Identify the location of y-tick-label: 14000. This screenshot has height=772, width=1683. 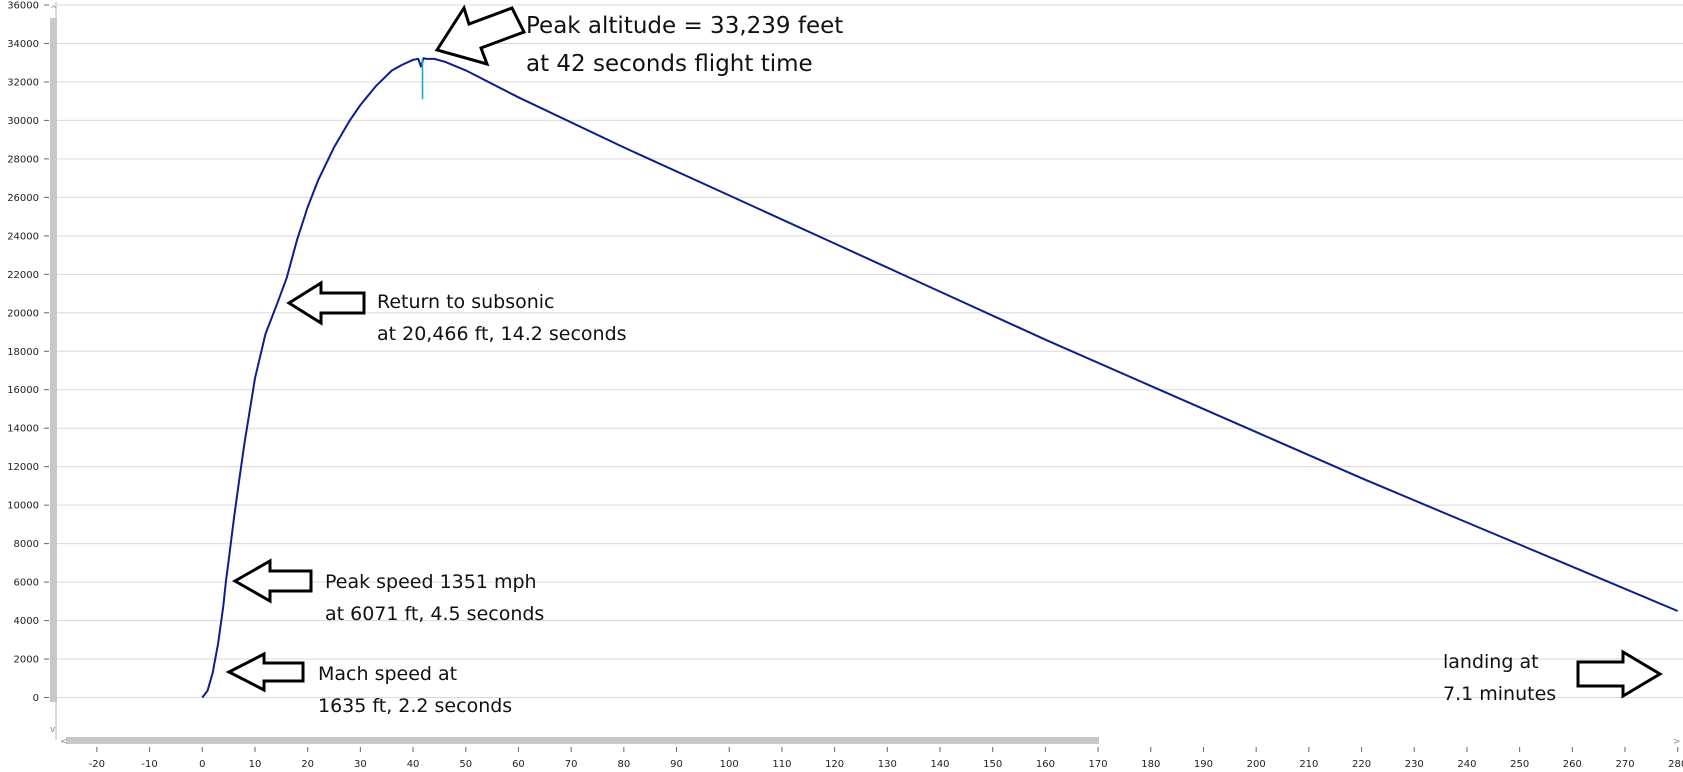
(23, 429).